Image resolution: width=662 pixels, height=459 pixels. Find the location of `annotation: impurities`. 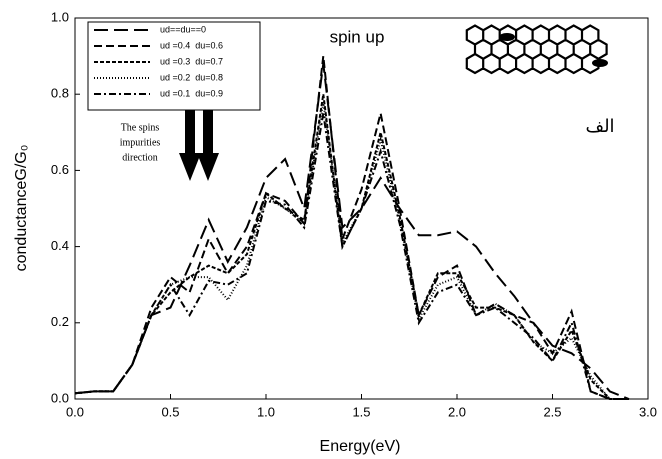

annotation: impurities is located at coordinates (140, 142).